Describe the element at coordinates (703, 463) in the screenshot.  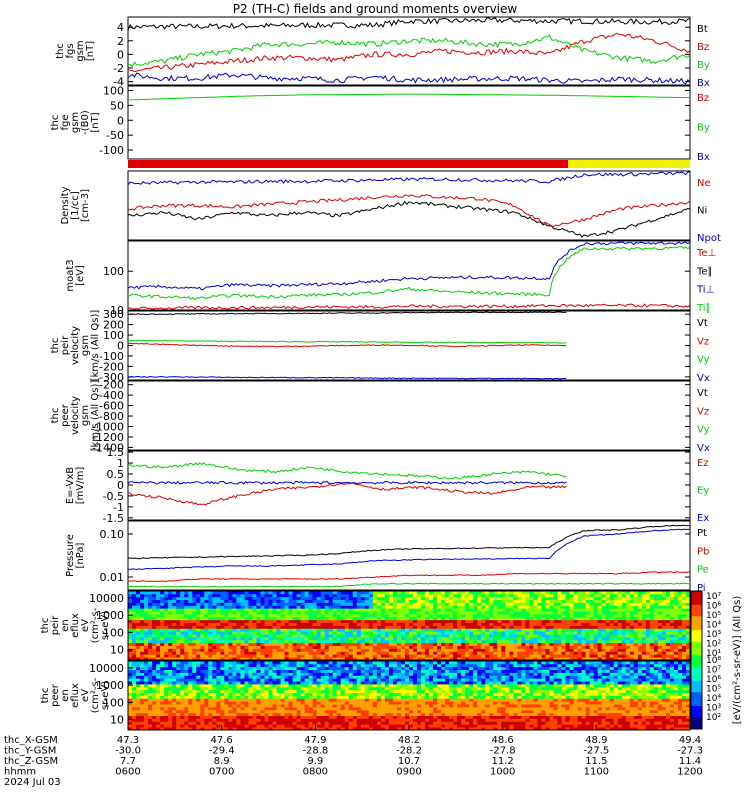
I see `legend-label-efield-0: Ez` at that location.